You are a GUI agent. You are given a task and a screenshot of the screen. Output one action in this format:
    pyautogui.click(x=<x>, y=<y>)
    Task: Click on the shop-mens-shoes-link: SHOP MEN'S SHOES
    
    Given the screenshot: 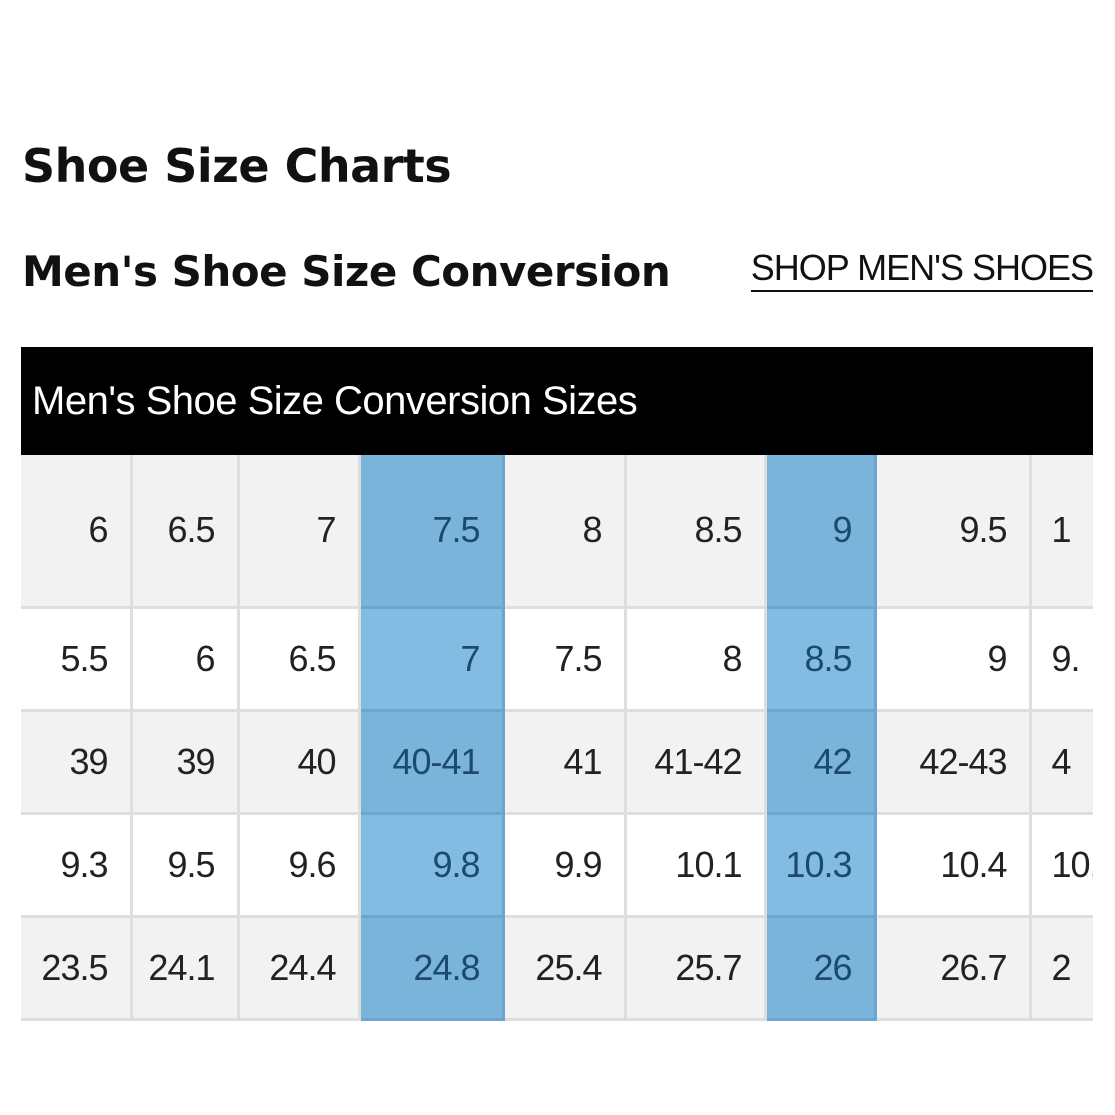 What is the action you would take?
    pyautogui.click(x=922, y=269)
    